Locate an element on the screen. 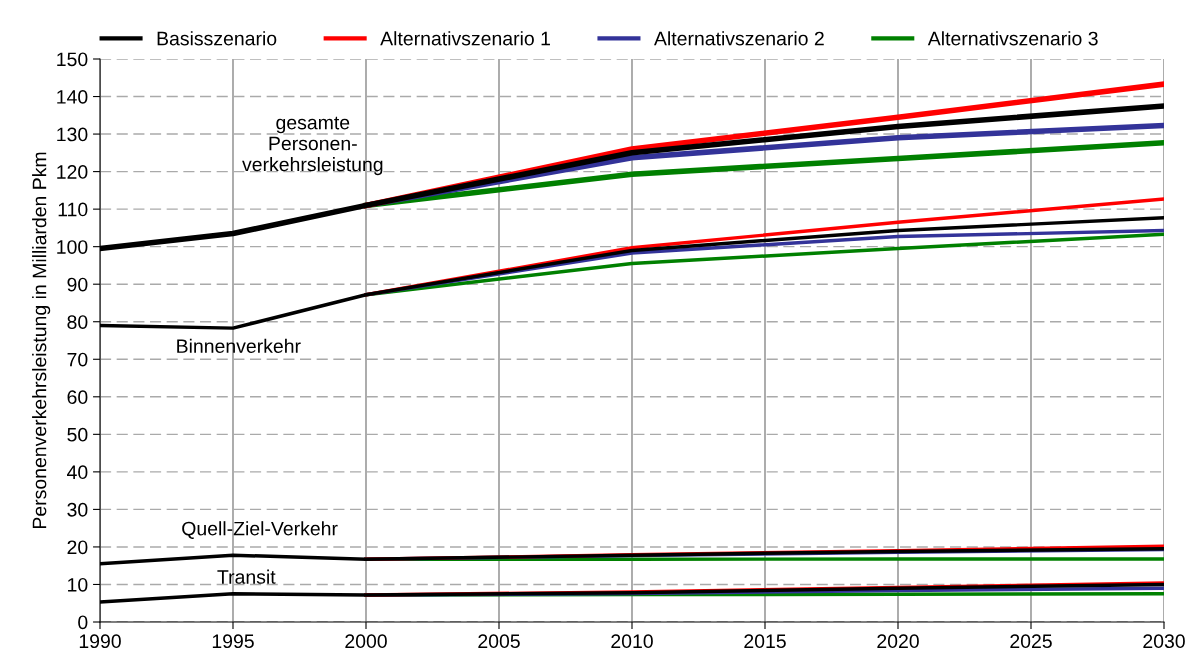  y-tick-label: 130 is located at coordinates (72, 134).